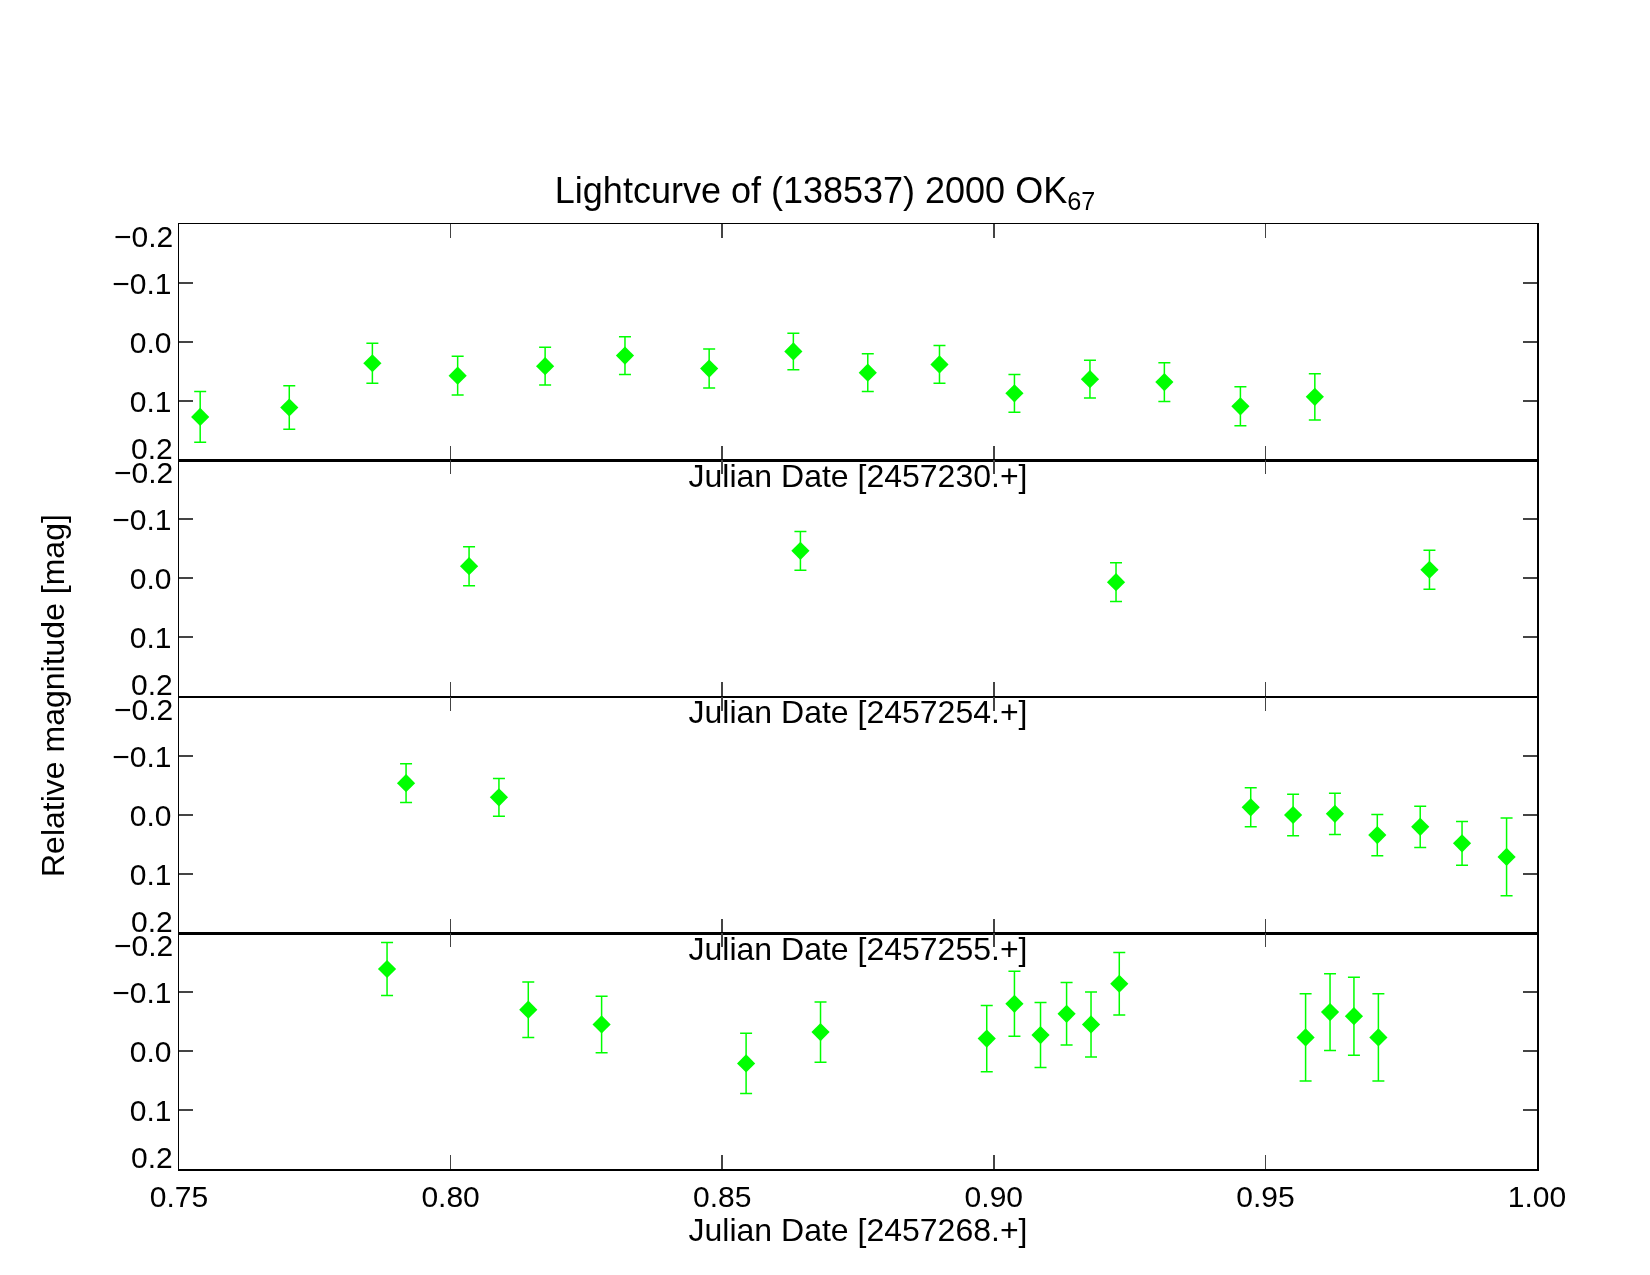 The height and width of the screenshot is (1275, 1650). I want to click on x-tick-label: 0.90, so click(993, 1196).